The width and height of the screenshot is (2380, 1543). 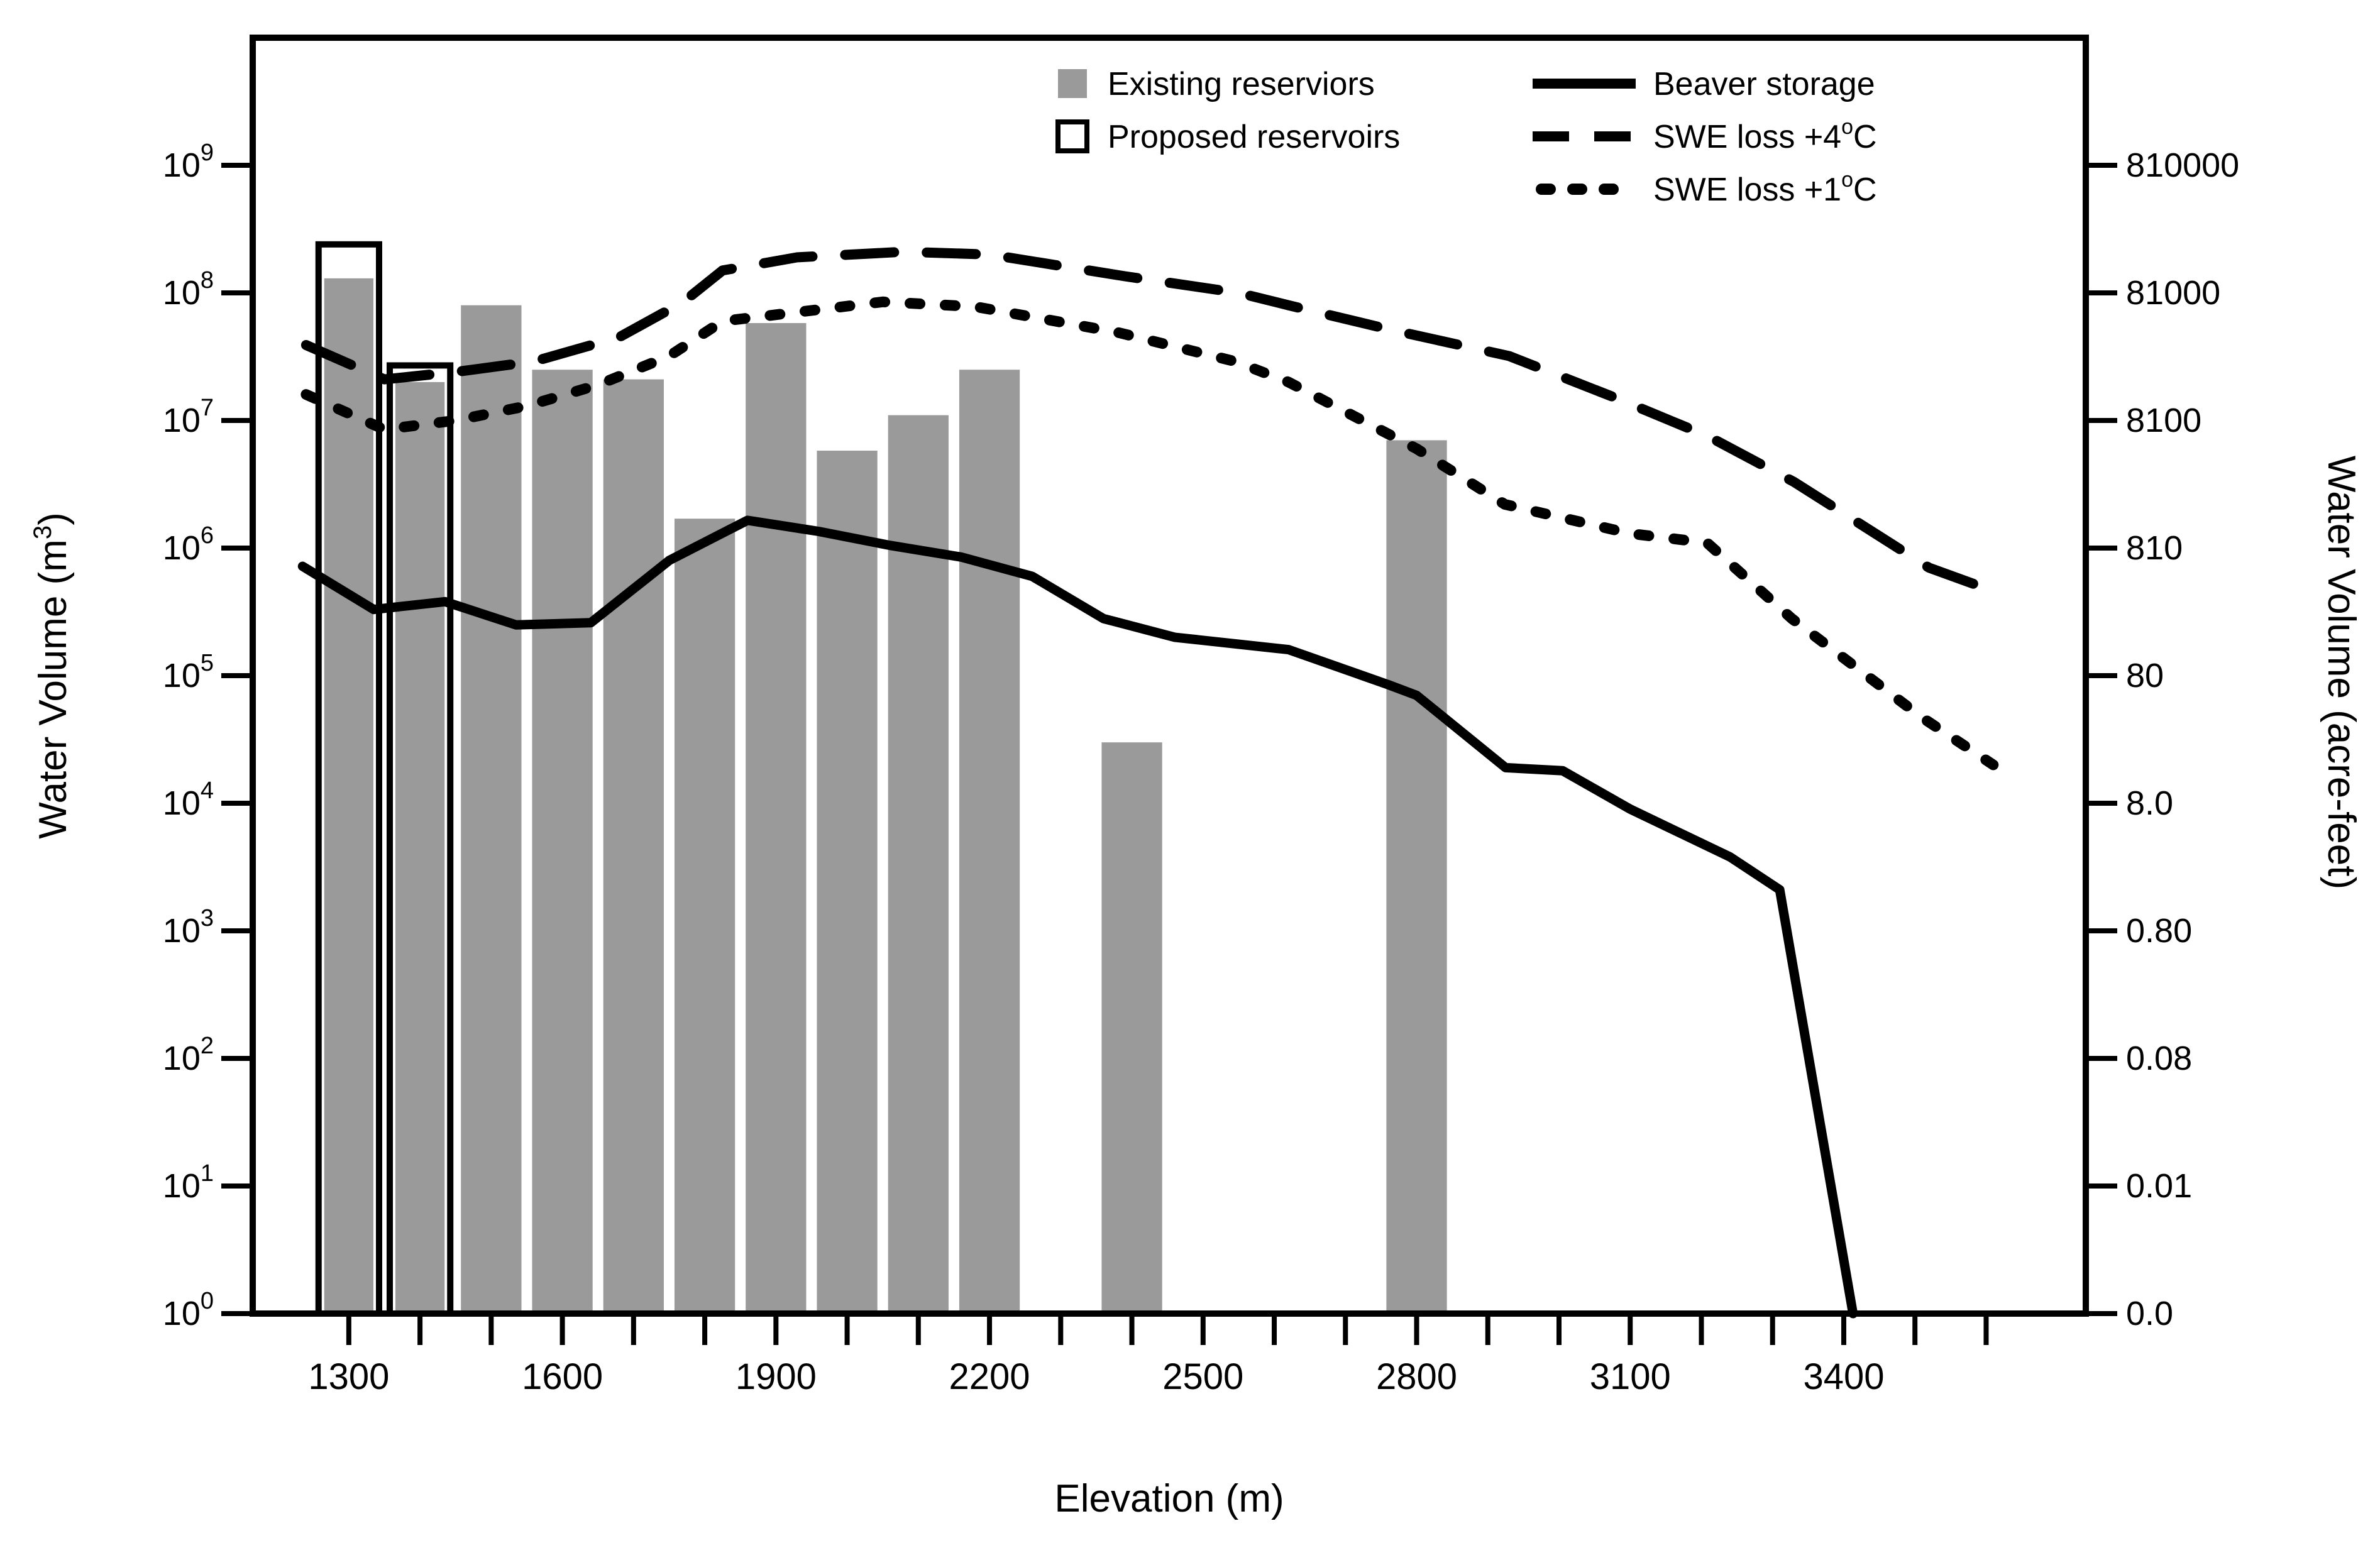 I want to click on legend-swe1-text: SWE loss +1, so click(x=1747, y=190).